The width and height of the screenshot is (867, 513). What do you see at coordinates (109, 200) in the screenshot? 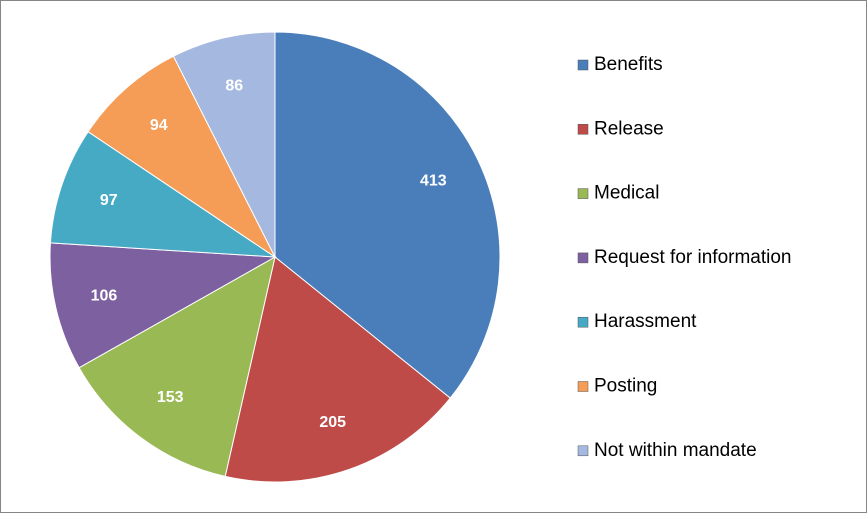
I see `data-label: 97` at bounding box center [109, 200].